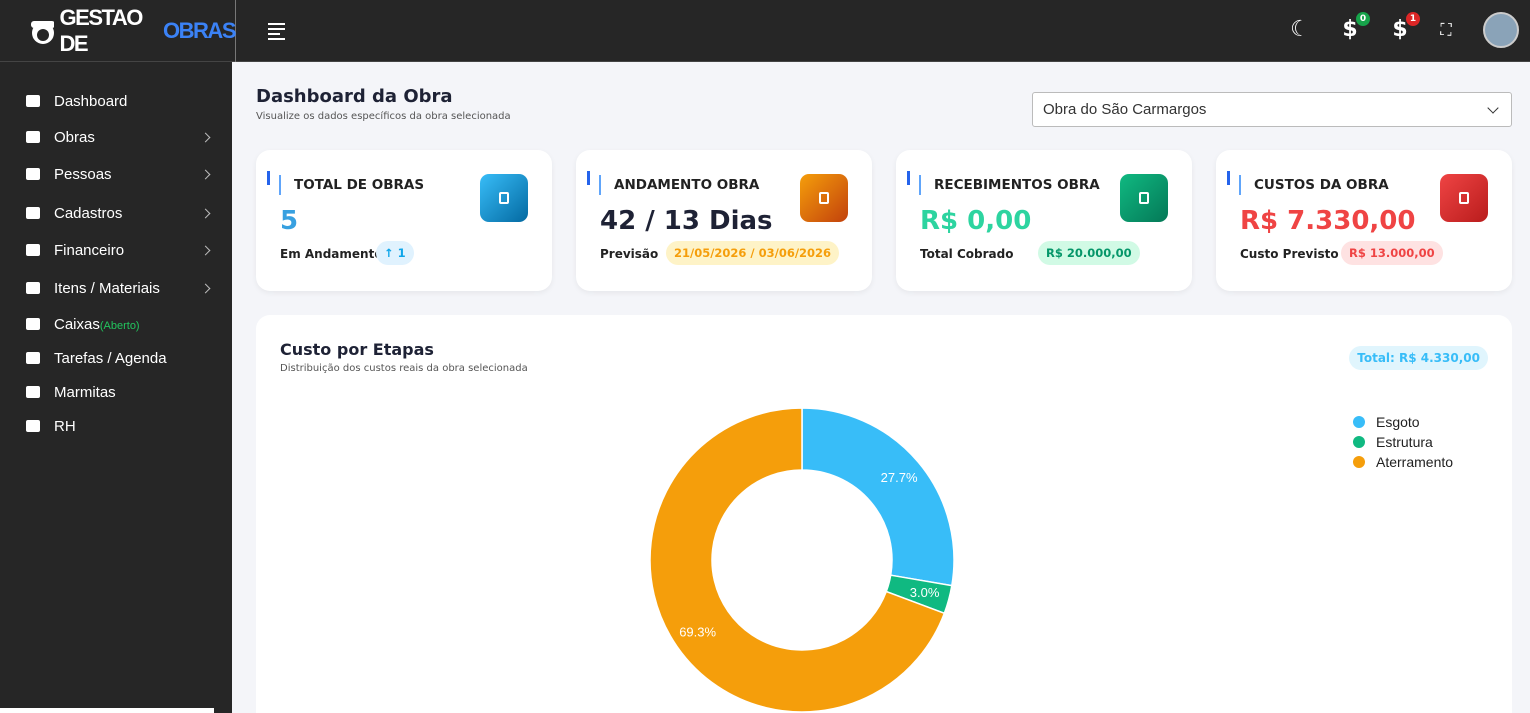 The height and width of the screenshot is (713, 1530). I want to click on card-title: ANDAMENTO OBRA, so click(687, 185).